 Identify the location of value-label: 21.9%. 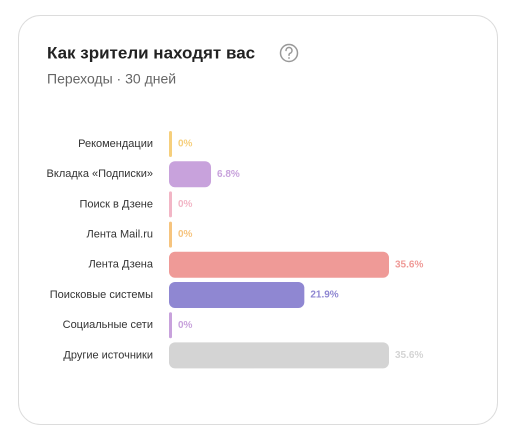
(324, 295).